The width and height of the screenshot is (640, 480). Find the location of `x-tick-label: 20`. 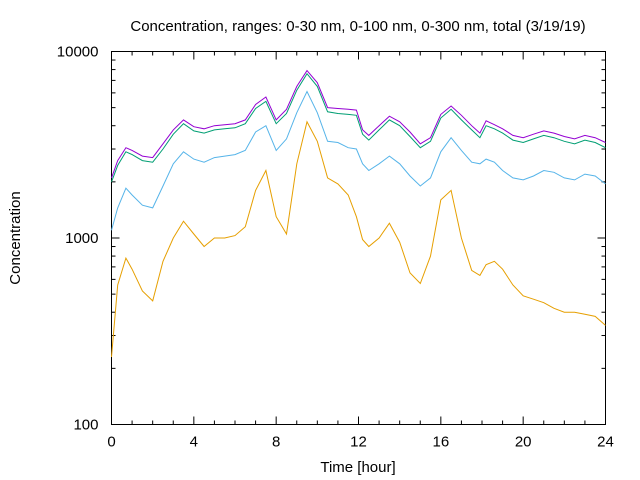

x-tick-label: 20 is located at coordinates (523, 442).